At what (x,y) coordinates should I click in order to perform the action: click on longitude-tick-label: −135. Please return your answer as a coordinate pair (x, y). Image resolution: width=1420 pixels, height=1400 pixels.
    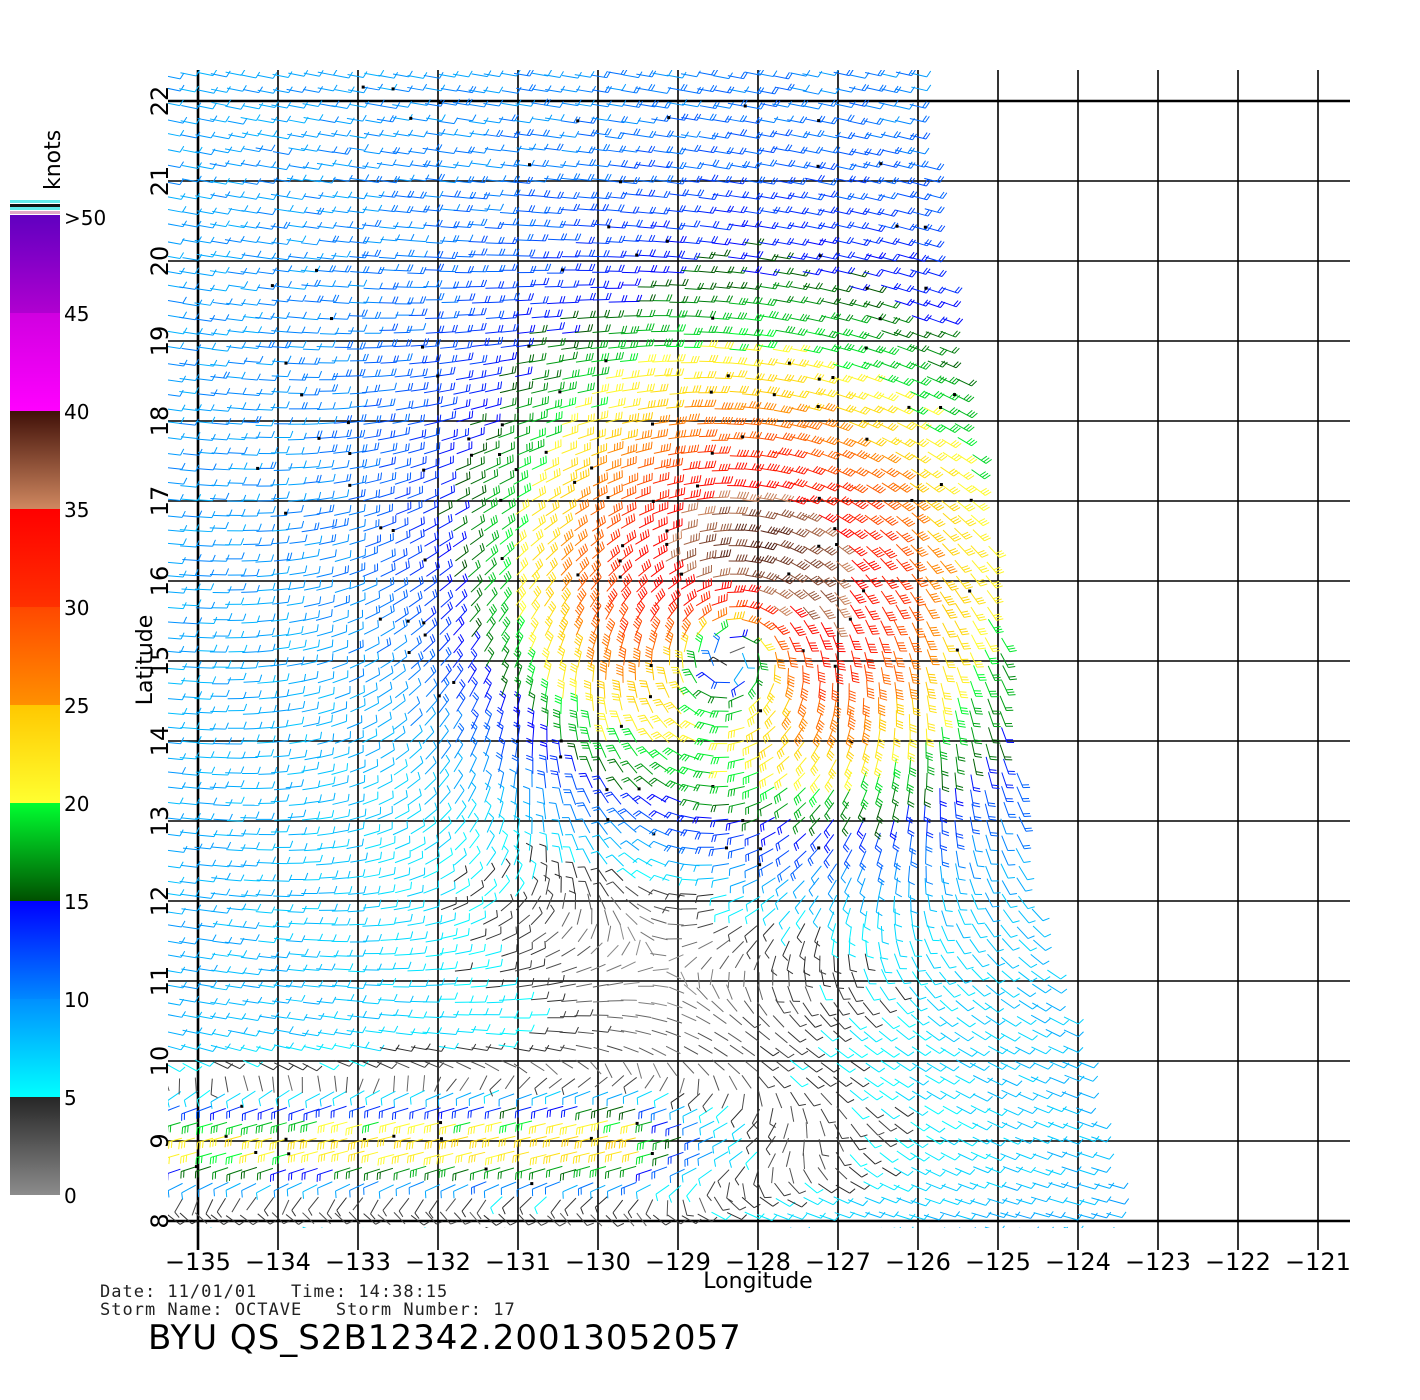
    Looking at the image, I should click on (198, 1262).